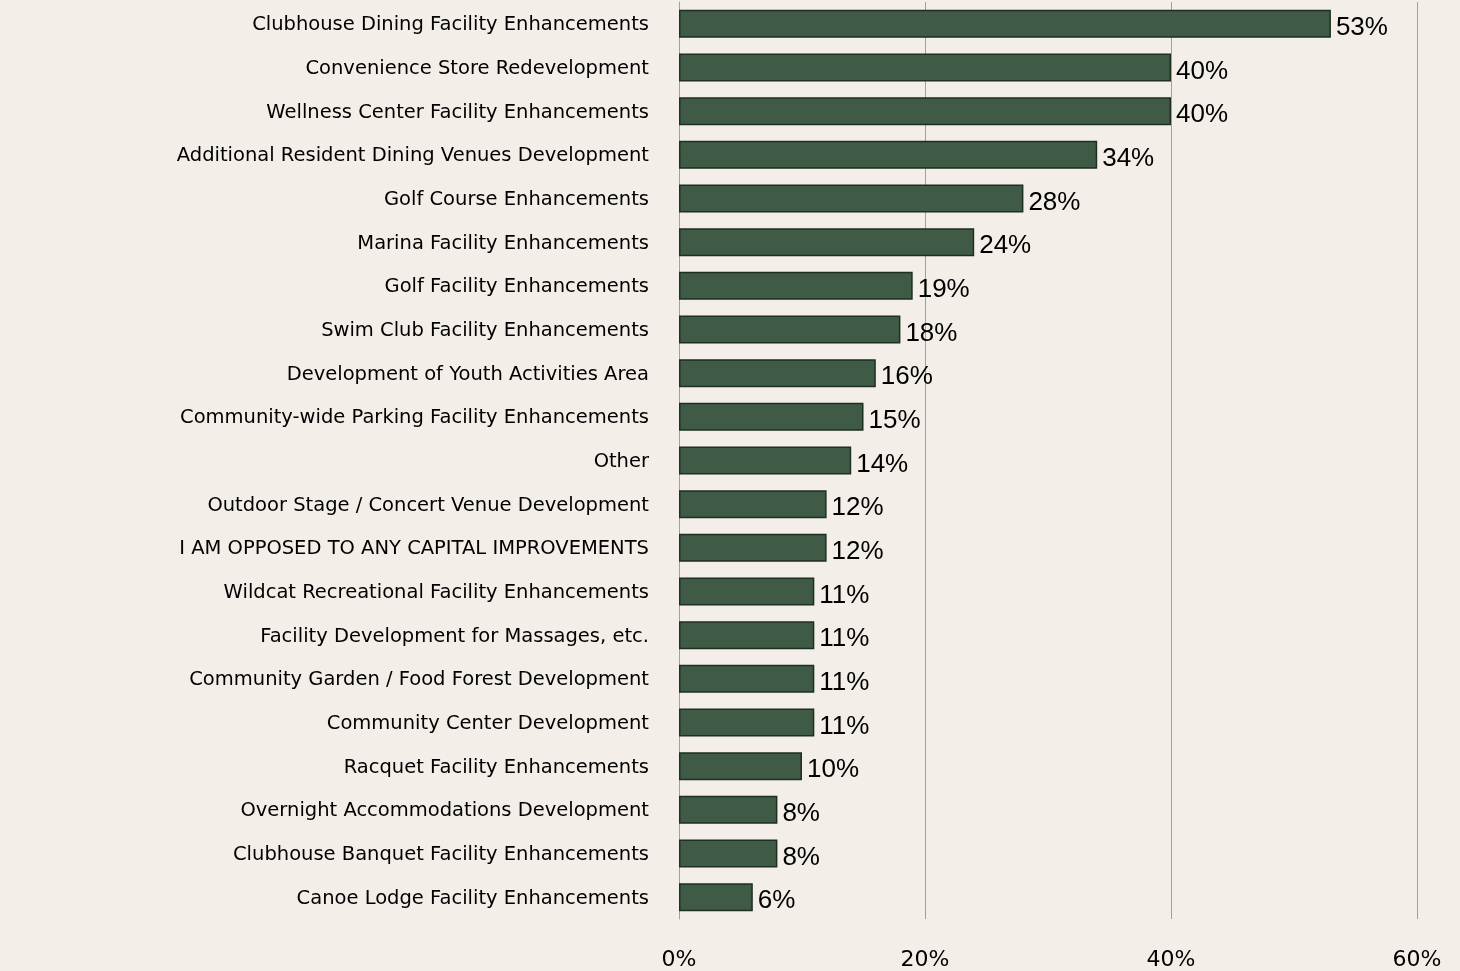 The height and width of the screenshot is (971, 1460). What do you see at coordinates (413, 155) in the screenshot?
I see `y-tick-label: Additional Resident Dining Venues Development` at bounding box center [413, 155].